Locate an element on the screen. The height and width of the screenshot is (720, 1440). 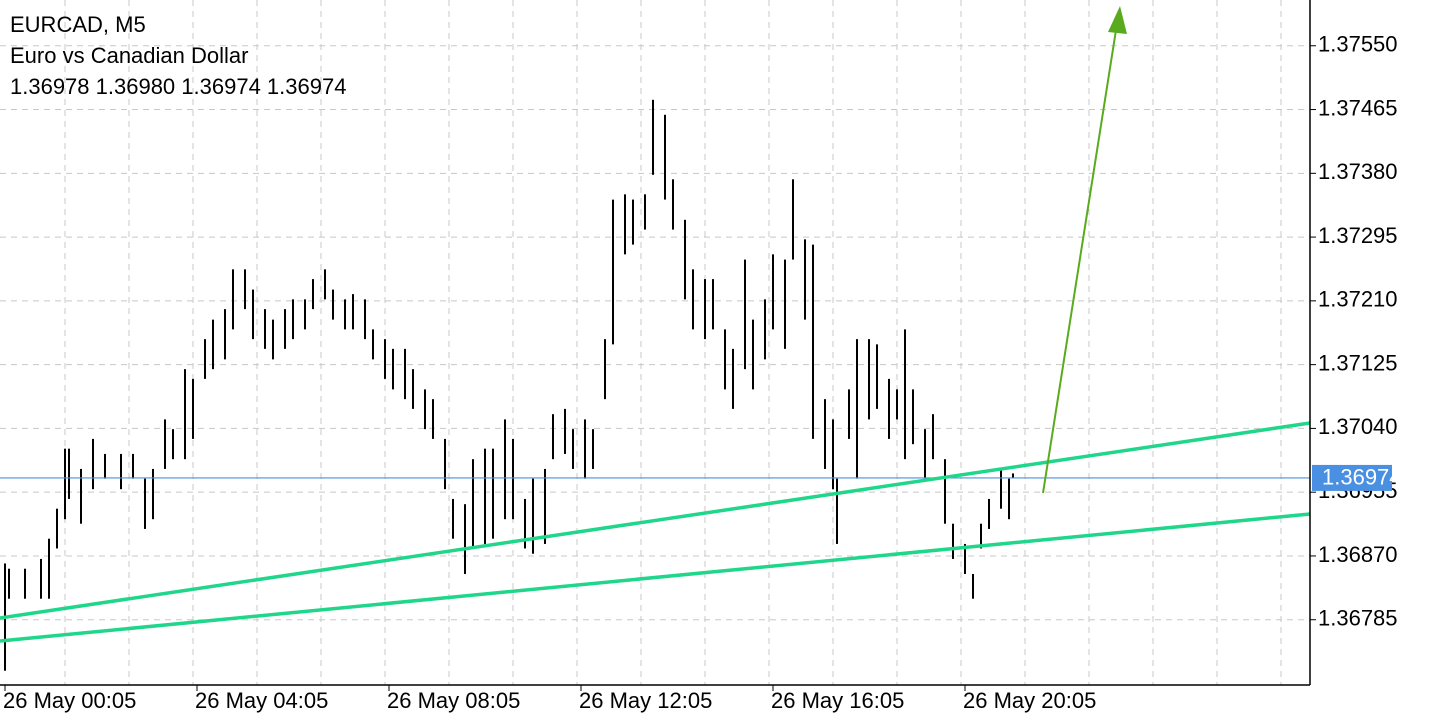
x-tick-label: 26 May 16:05 is located at coordinates (837, 700).